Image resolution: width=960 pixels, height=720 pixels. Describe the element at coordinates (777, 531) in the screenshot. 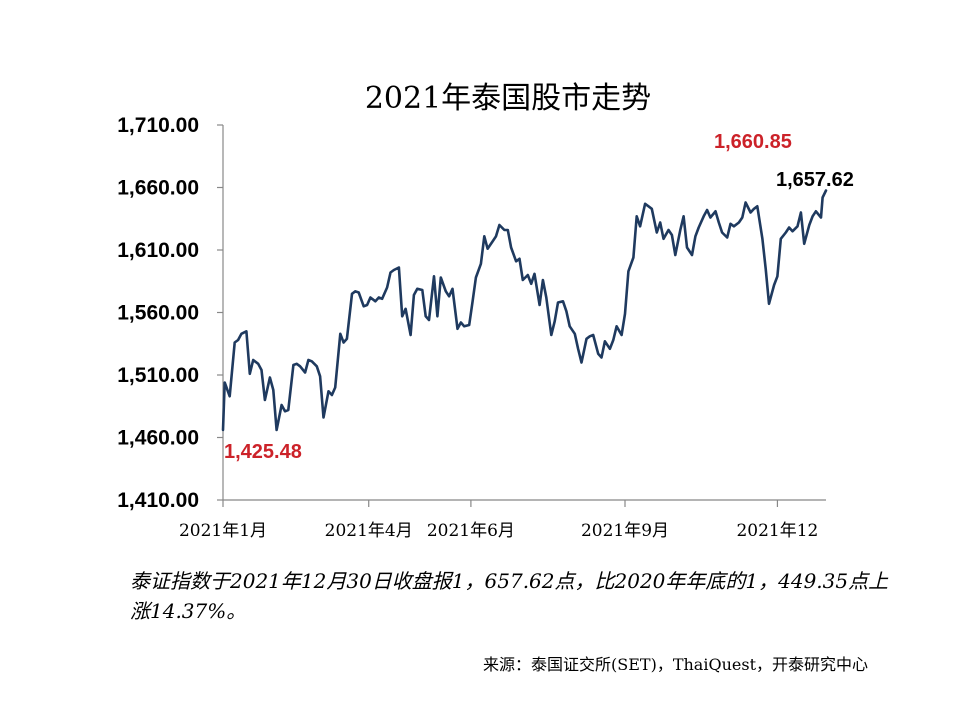

I see `x-tick-label: 2021年12` at that location.